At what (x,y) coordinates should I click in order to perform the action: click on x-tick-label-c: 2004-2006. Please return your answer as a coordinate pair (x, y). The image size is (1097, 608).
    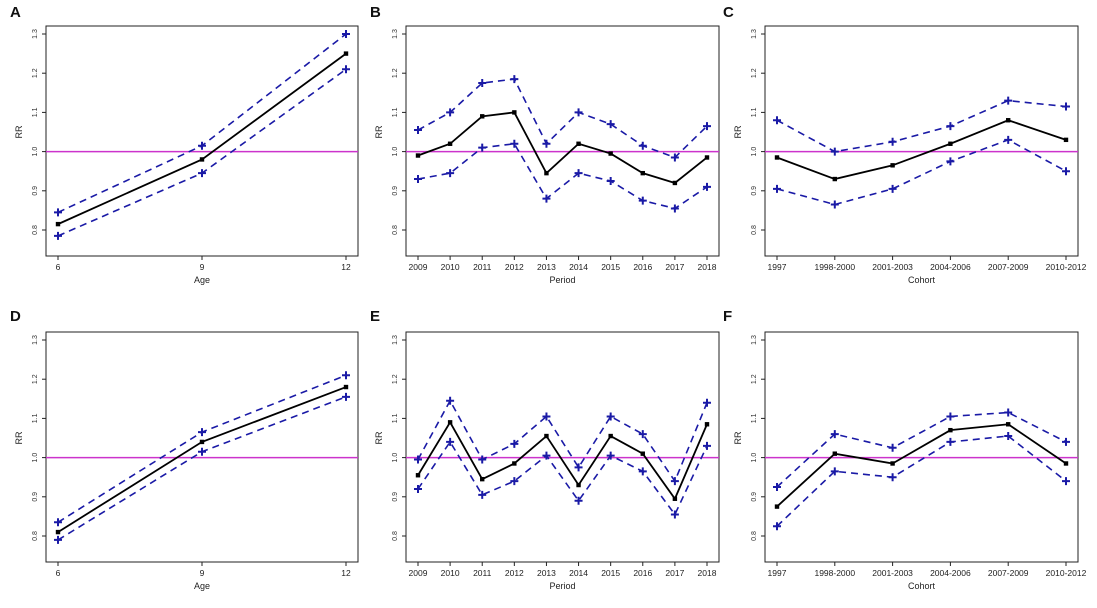
    Looking at the image, I should click on (950, 267).